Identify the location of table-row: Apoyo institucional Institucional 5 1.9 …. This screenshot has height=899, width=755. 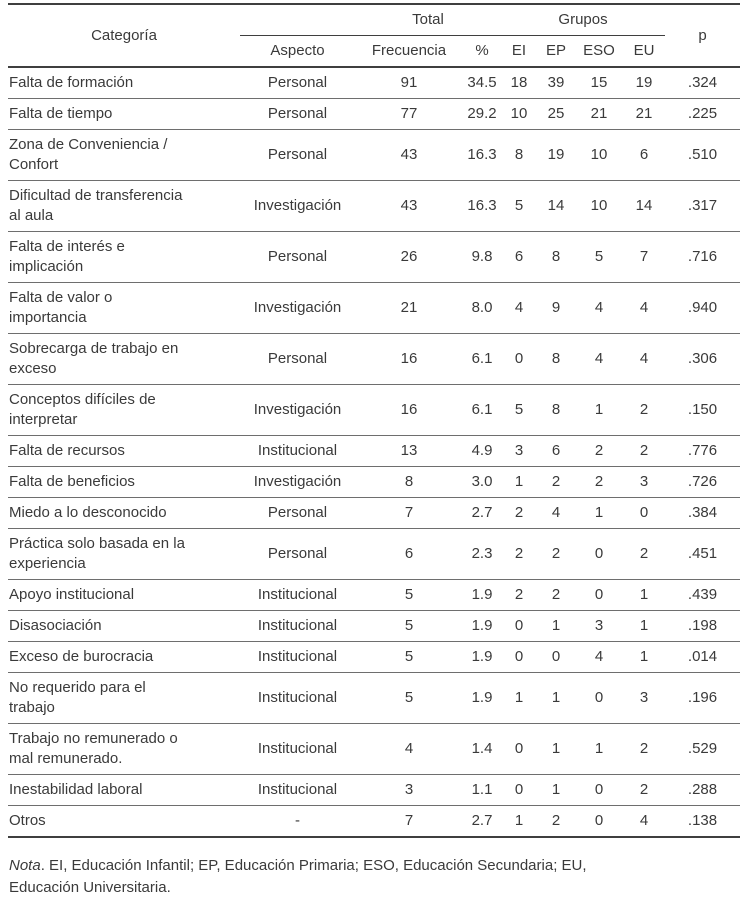
(374, 595).